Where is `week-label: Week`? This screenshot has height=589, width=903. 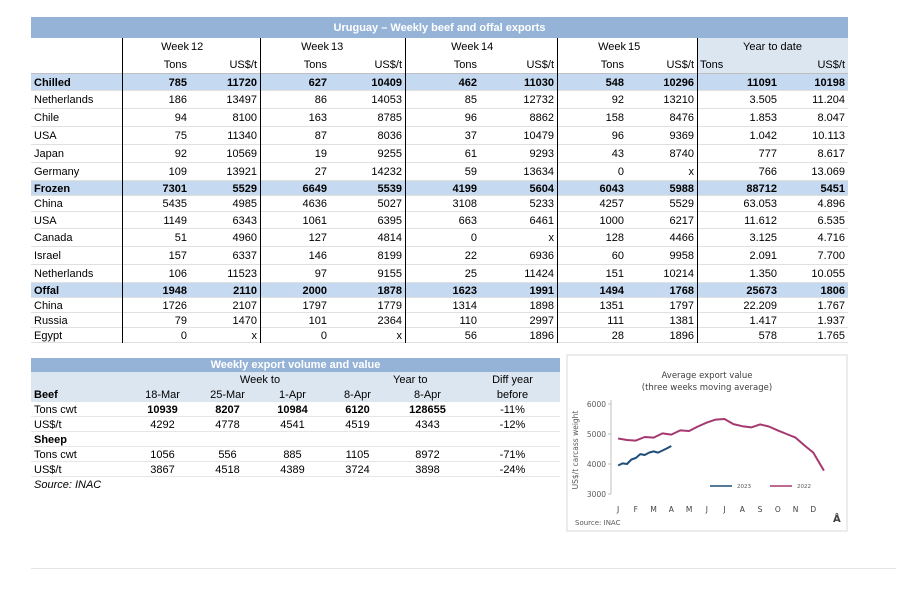
week-label: Week is located at coordinates (175, 47).